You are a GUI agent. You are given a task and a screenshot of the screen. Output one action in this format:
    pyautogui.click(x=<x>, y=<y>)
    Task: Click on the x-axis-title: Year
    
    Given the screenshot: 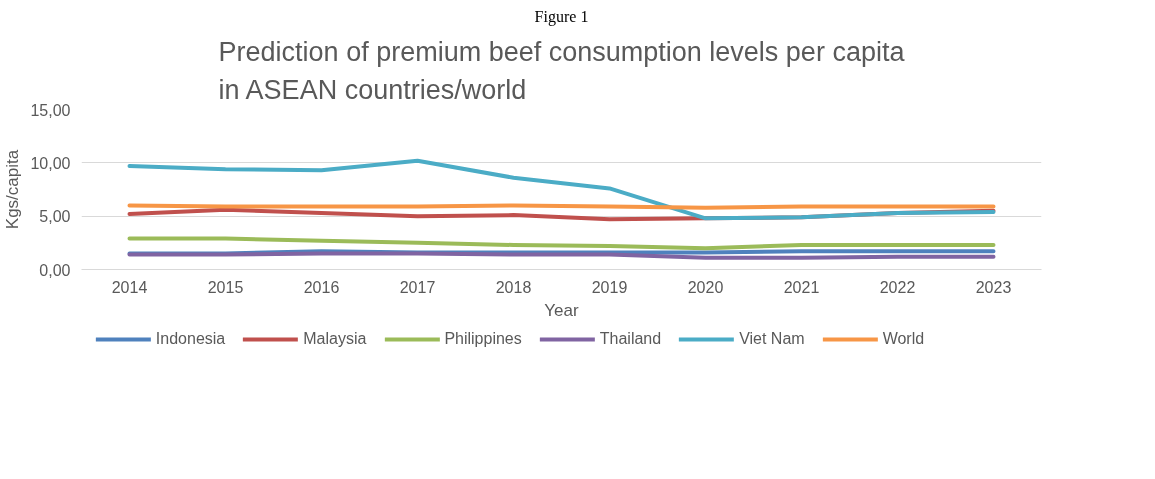 What is the action you would take?
    pyautogui.click(x=562, y=310)
    